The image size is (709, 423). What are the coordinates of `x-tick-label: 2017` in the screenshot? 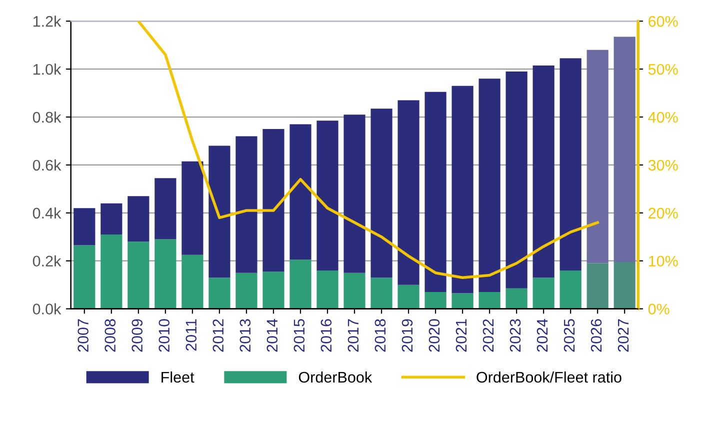 It's located at (353, 335).